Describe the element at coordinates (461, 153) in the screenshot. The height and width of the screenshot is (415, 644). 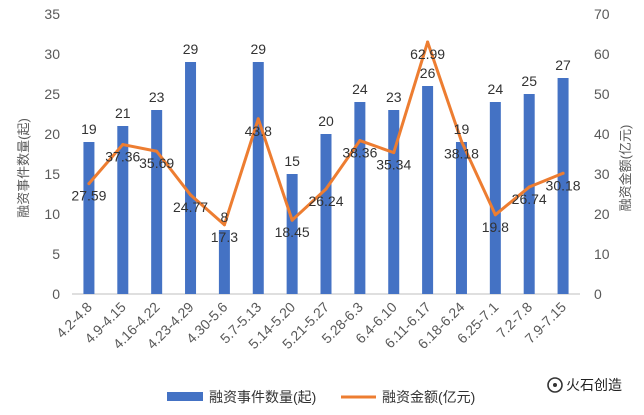
I see `line-value-label: 38.18` at that location.